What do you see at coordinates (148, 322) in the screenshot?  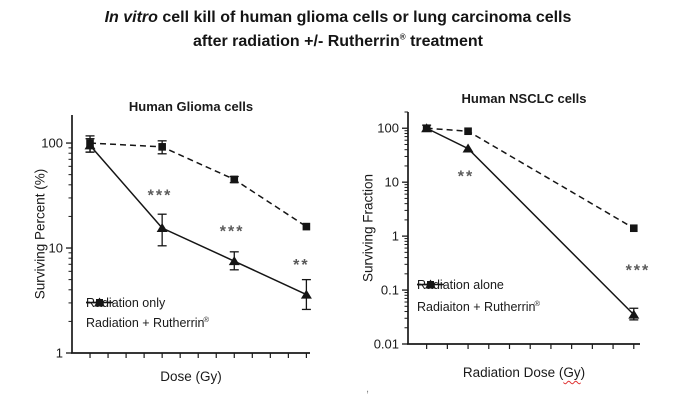 I see `legend-label-radiation-rutherrin: Radiation + Rutherrin®` at bounding box center [148, 322].